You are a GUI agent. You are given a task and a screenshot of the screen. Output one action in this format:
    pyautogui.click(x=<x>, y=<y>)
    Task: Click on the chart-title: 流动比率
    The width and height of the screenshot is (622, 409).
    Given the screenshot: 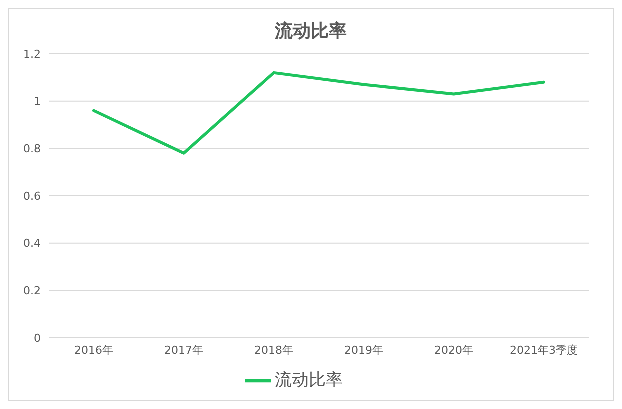 What is the action you would take?
    pyautogui.click(x=311, y=32)
    